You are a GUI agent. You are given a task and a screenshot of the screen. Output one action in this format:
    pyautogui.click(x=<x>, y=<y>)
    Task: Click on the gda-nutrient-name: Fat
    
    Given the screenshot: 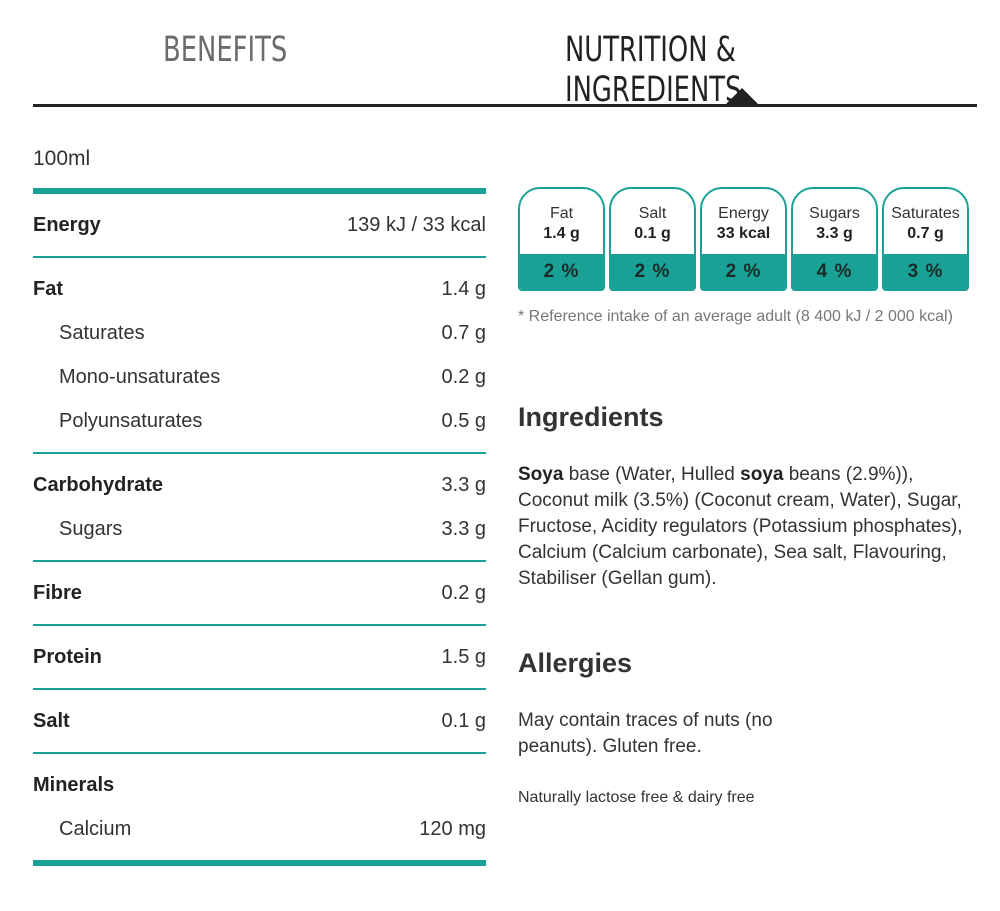 What is the action you would take?
    pyautogui.click(x=561, y=213)
    